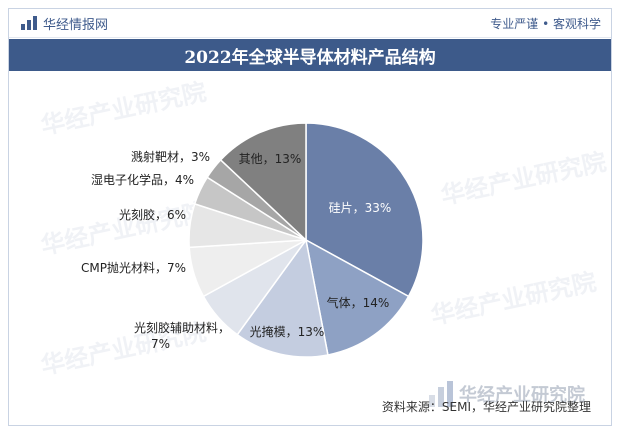 The image size is (620, 434). I want to click on logo-icon, so click(29, 23).